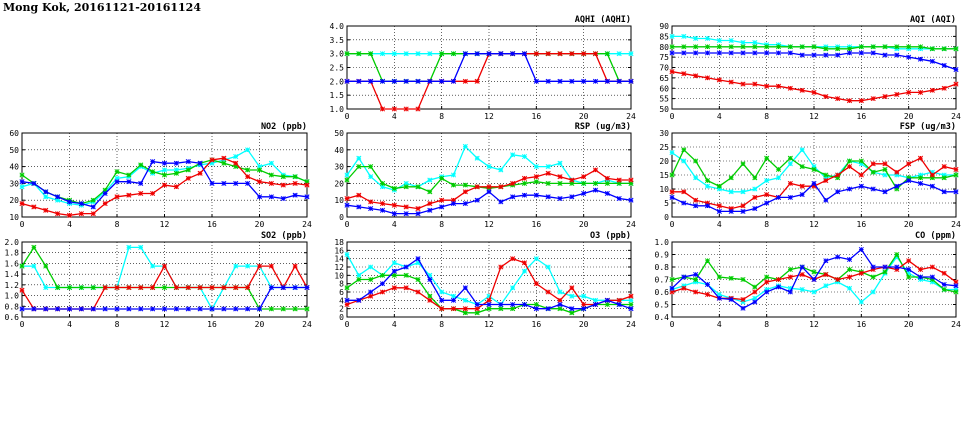  What do you see at coordinates (341, 309) in the screenshot?
I see `y-tick-label: 2` at bounding box center [341, 309].